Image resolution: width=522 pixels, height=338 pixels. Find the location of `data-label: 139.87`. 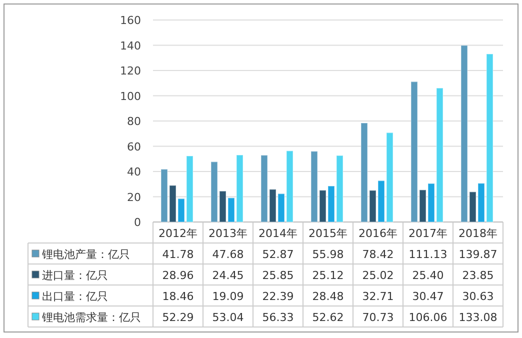

data-label: 139.87 is located at coordinates (478, 254).